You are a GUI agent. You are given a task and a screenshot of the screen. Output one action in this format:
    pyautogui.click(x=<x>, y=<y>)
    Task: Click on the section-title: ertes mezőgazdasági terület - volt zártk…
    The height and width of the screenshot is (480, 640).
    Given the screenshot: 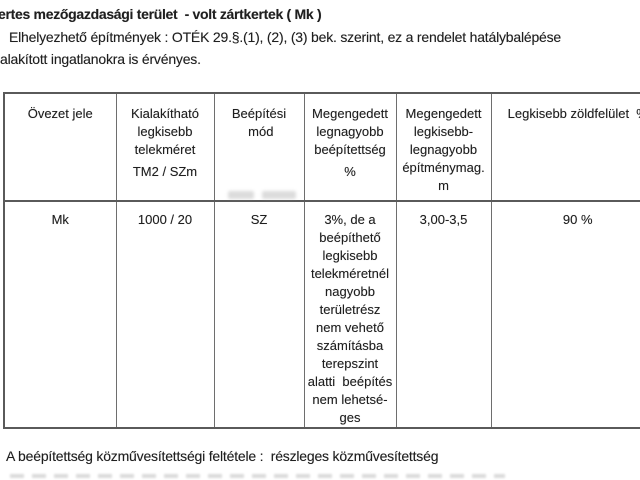 What is the action you would take?
    pyautogui.click(x=161, y=14)
    